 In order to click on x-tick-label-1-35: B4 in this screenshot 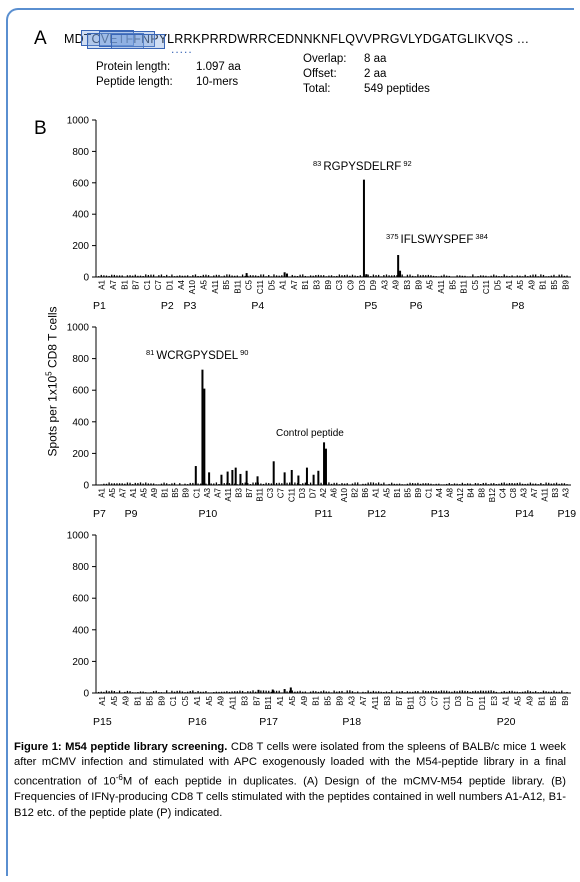, I will do `click(471, 492)`.